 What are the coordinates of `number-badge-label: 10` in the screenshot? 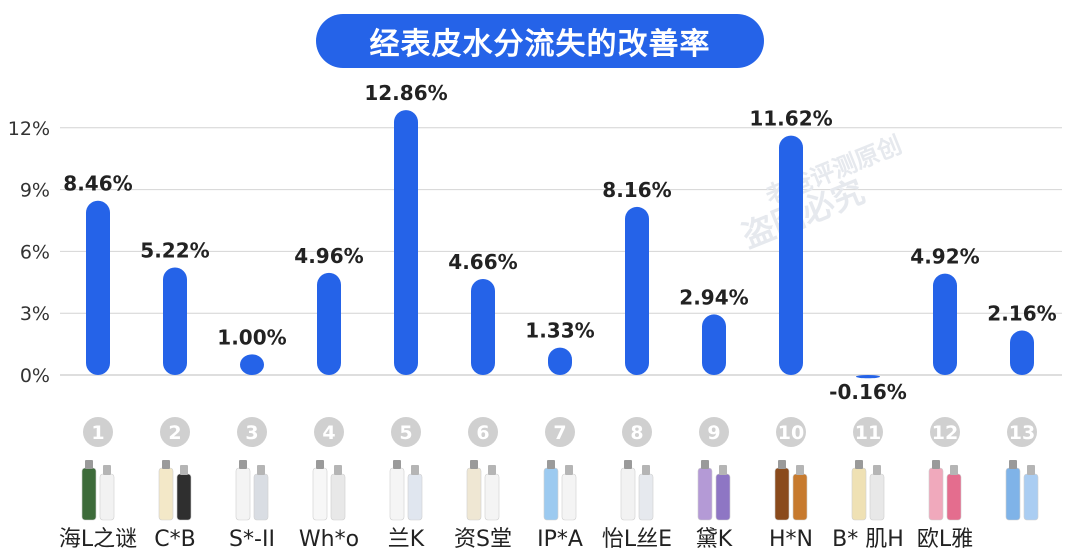 It's located at (791, 433).